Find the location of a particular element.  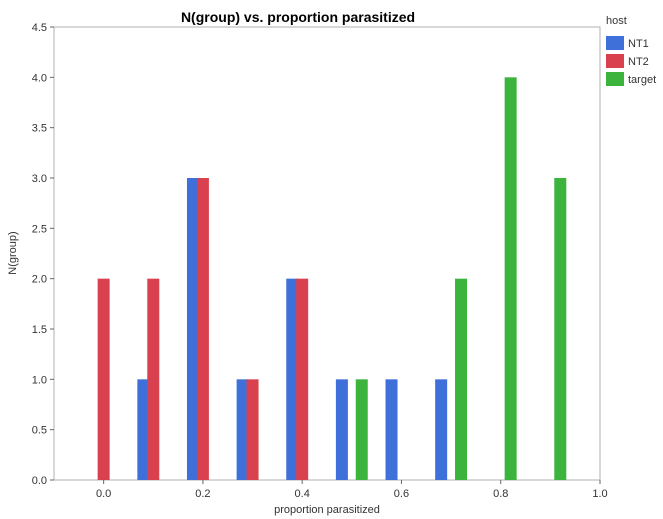

y-axis: 0.0 0.5 1.0 1.5 2.0 2.5 3.0 3.5 4.0 4.5 is located at coordinates (43, 254).